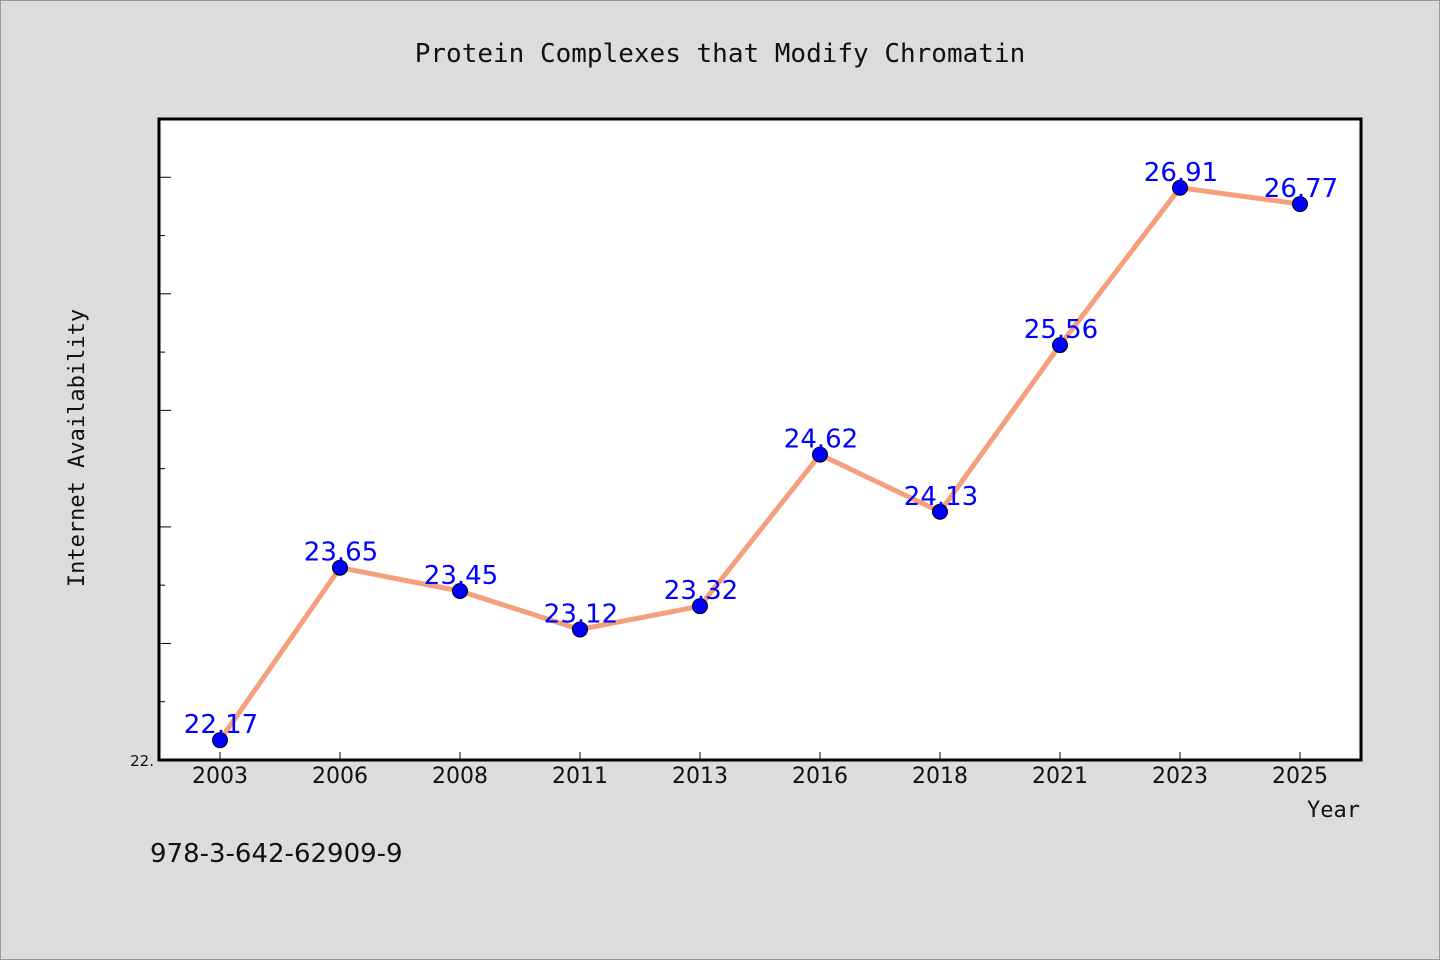 The image size is (1440, 960). I want to click on x-tick-label: 2011, so click(580, 776).